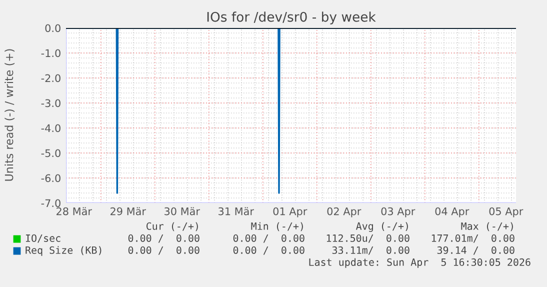 Image resolution: width=547 pixels, height=287 pixels. I want to click on legend-label: Req Size (KB), so click(64, 251).